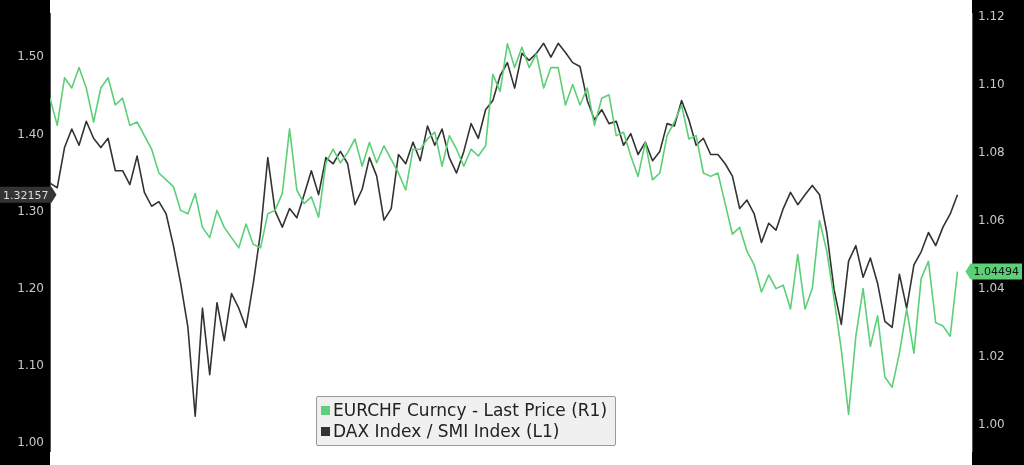  What do you see at coordinates (30, 210) in the screenshot?
I see `y-tick-label: 1.30` at bounding box center [30, 210].